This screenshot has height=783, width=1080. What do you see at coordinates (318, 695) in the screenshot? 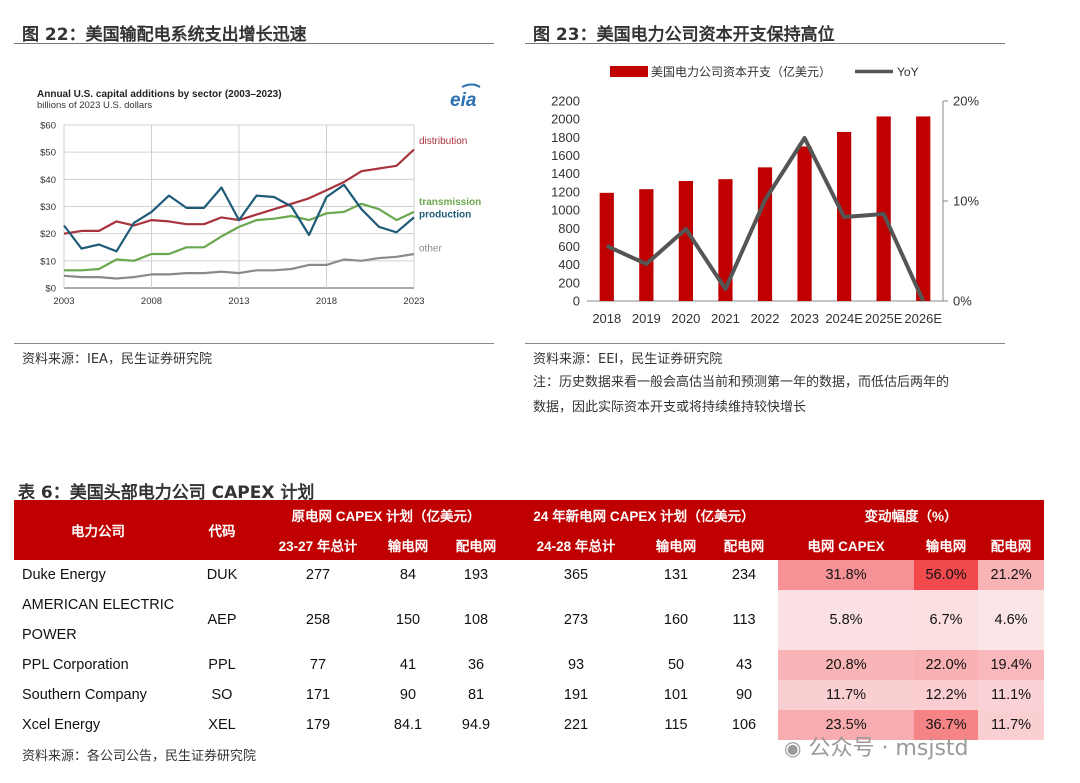
I see `cell-orig-total: 171` at bounding box center [318, 695].